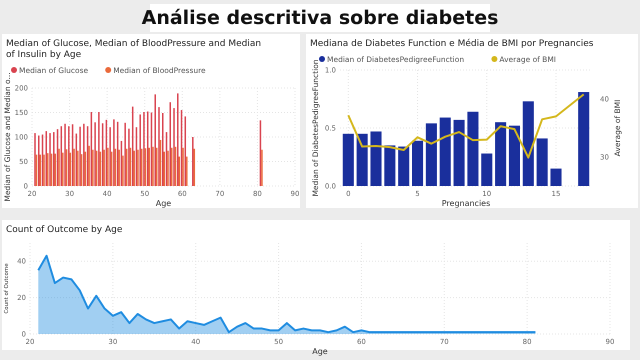 The image size is (640, 360). I want to click on chart-title: Count of Outcome by Age, so click(64, 230).